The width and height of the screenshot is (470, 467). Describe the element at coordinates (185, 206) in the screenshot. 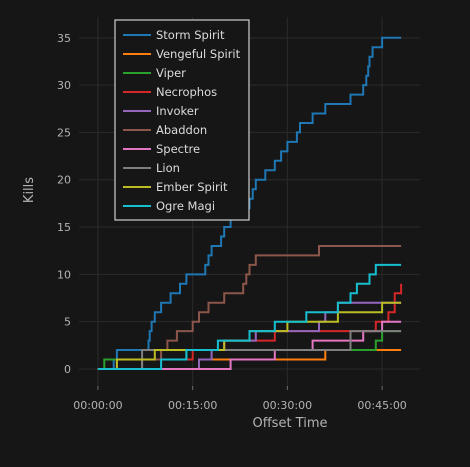

I see `legend-entry-label: Ogre Magi` at that location.